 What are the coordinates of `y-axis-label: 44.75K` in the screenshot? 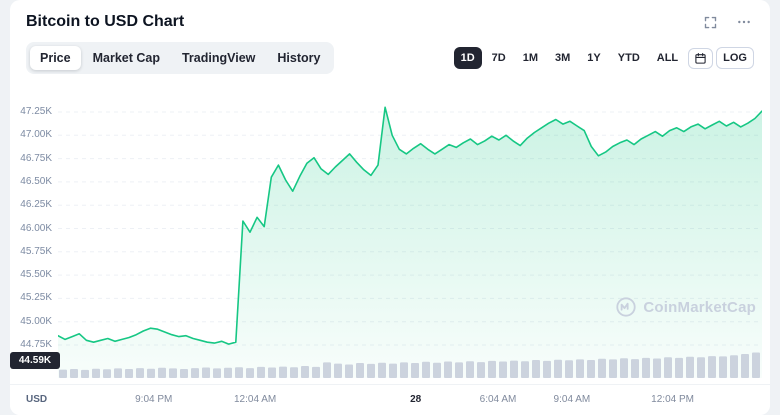 It's located at (36, 344).